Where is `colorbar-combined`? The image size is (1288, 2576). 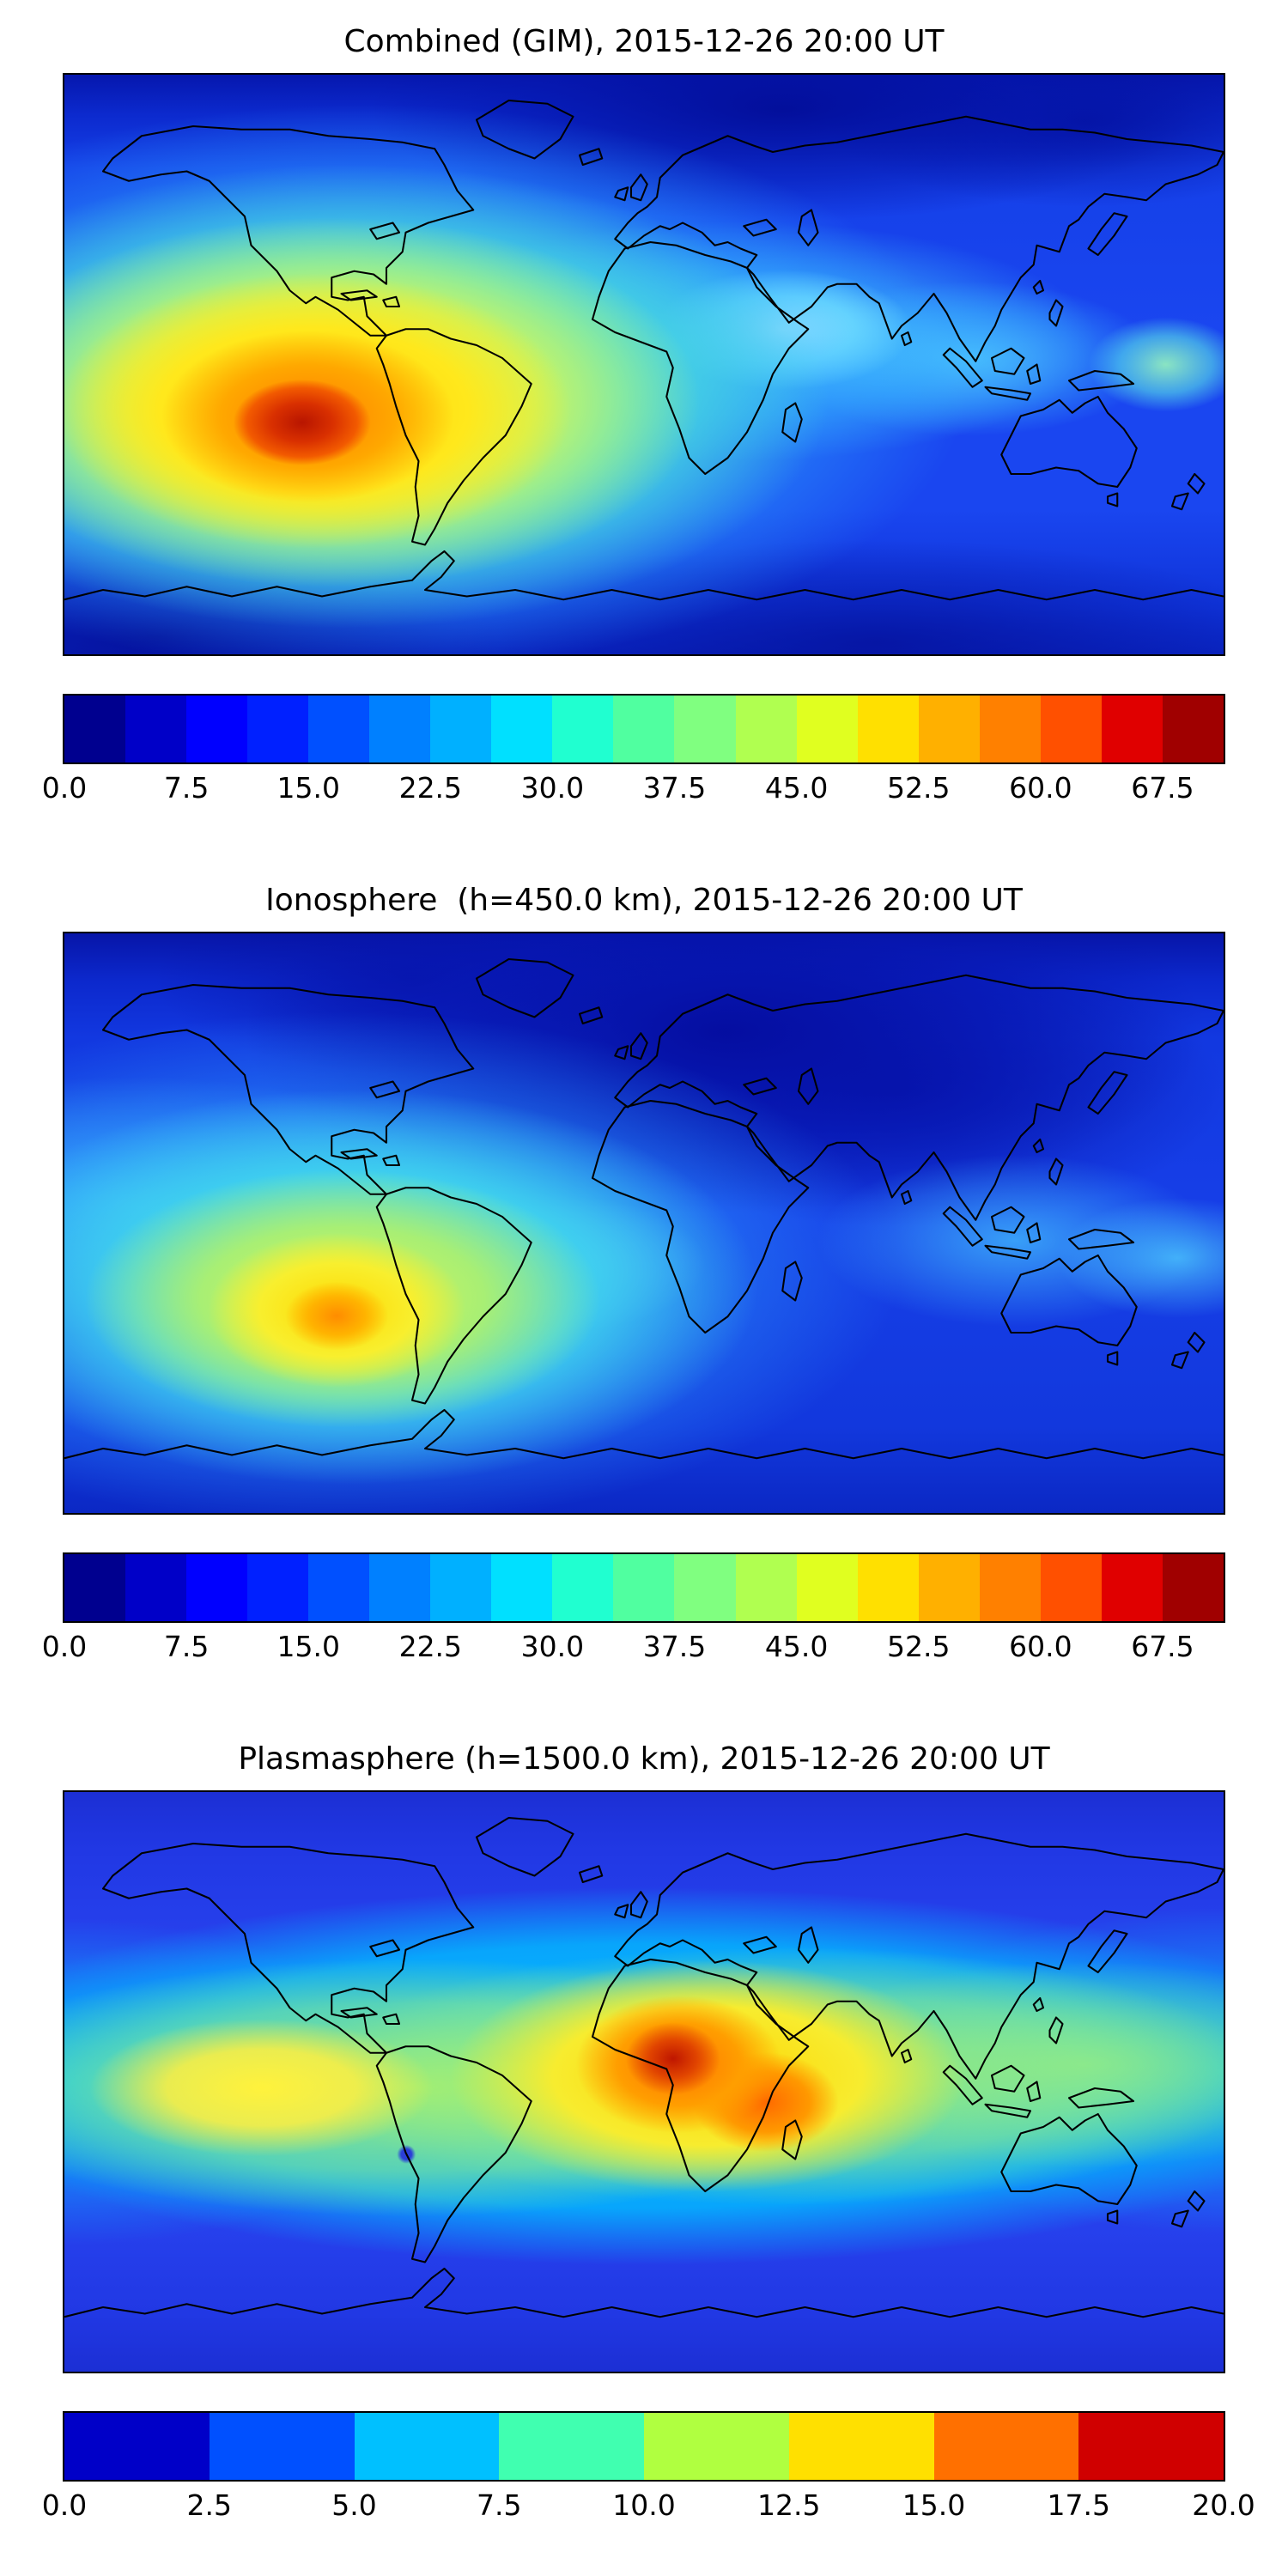 colorbar-combined is located at coordinates (644, 729).